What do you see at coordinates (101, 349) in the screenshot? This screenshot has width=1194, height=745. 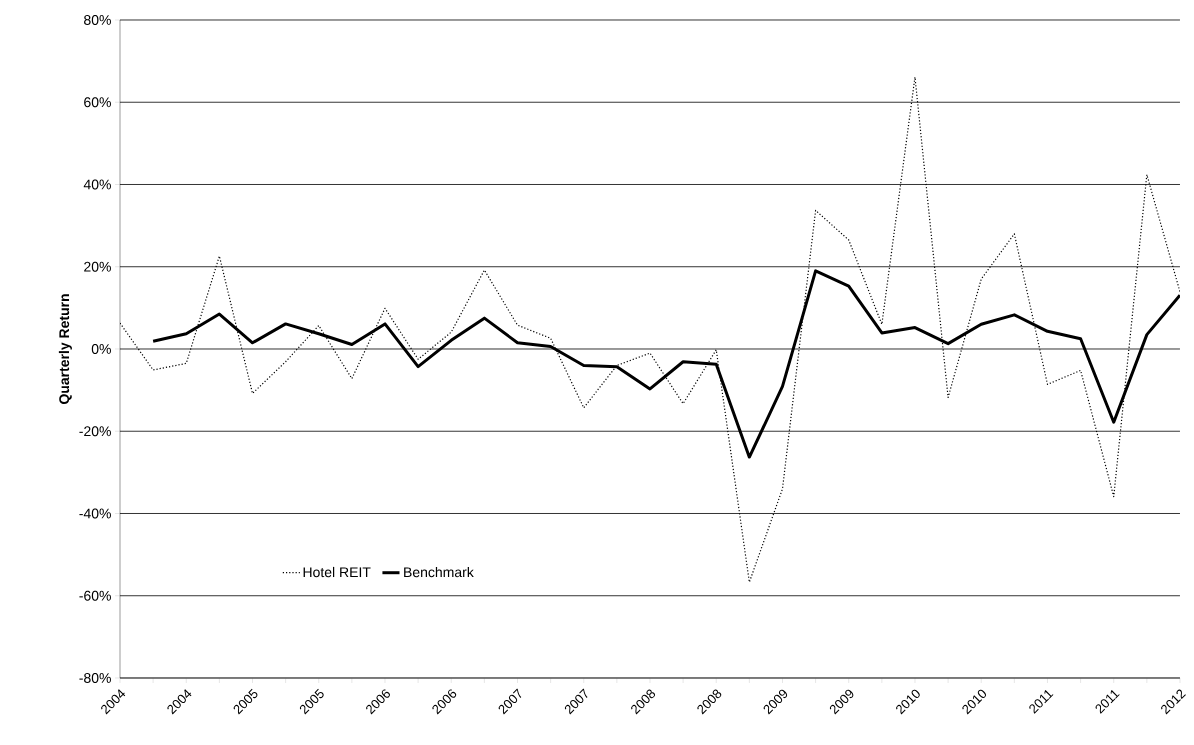 I see `y-tick-label: 0%` at bounding box center [101, 349].